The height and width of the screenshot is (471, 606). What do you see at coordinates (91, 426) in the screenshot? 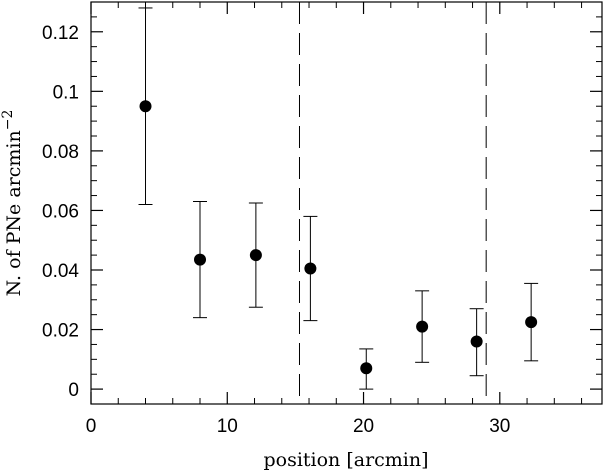
I see `x-tick-label: 0` at bounding box center [91, 426].